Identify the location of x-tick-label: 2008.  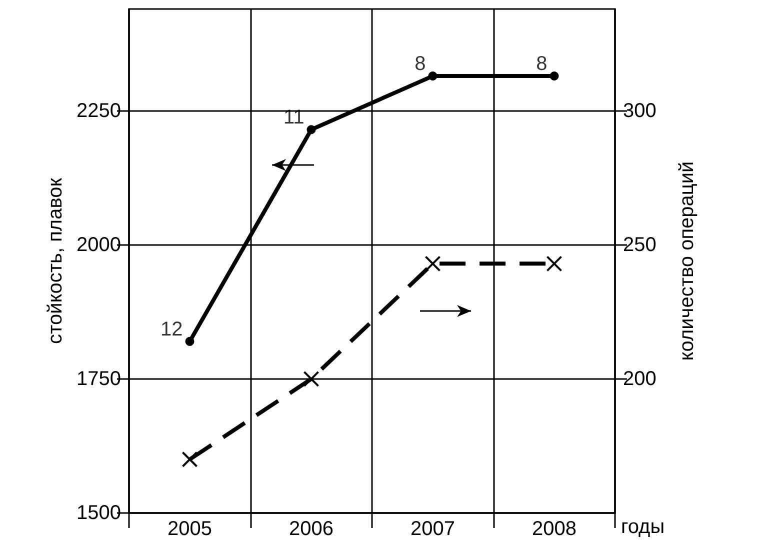
(554, 529).